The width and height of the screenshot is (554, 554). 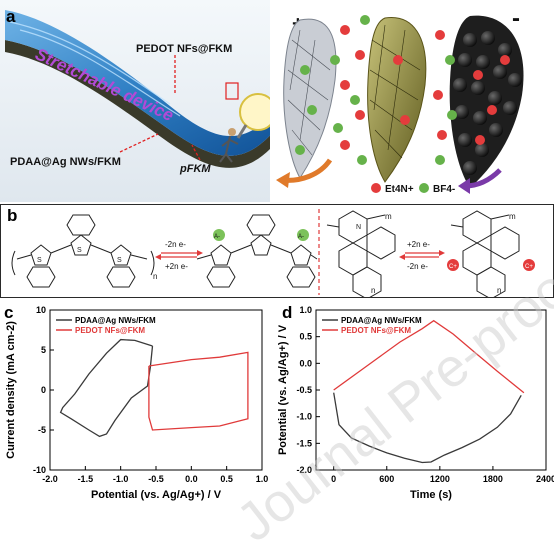 What do you see at coordinates (50, 479) in the screenshot?
I see `c-x-tick-label: -2.0` at bounding box center [50, 479].